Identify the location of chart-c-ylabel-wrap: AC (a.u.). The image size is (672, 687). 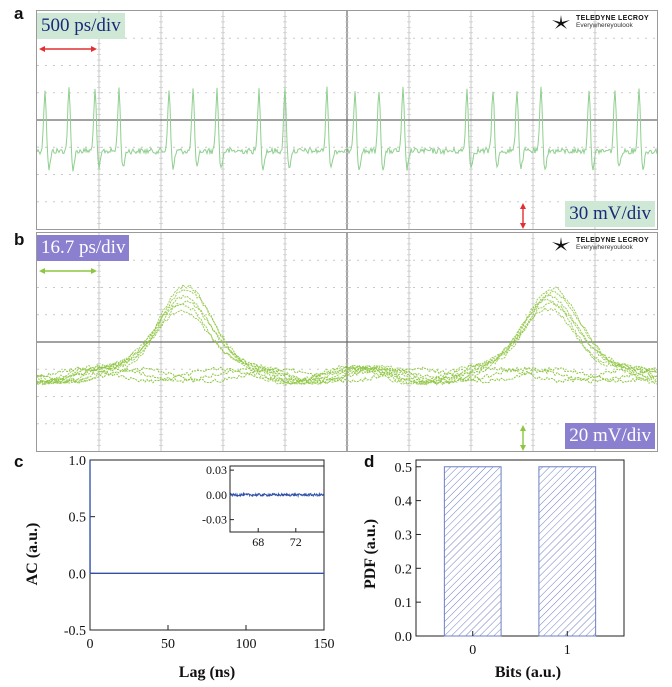
(33, 555).